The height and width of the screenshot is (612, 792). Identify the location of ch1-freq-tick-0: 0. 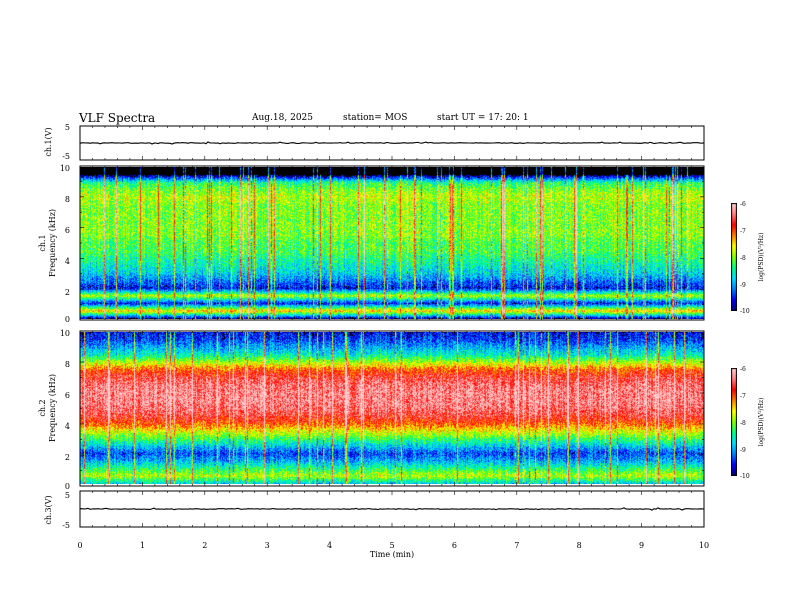
(67, 319).